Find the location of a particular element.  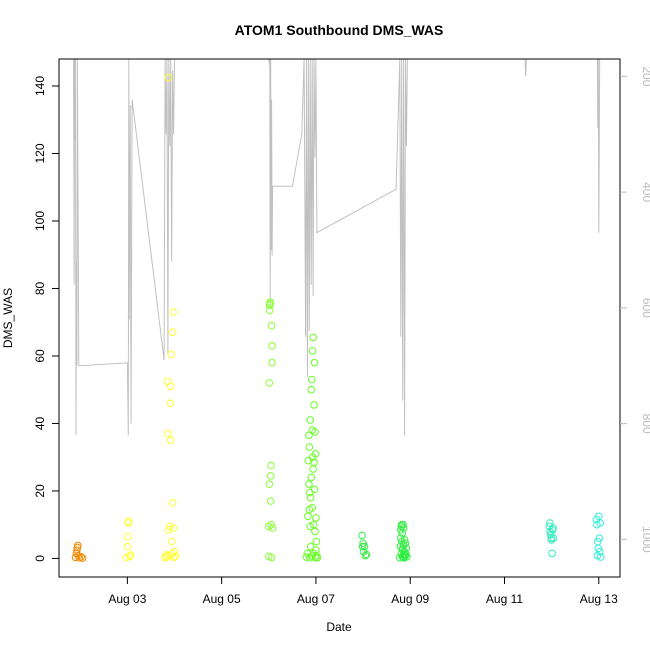

y-tick-label: 20 is located at coordinates (40, 491).